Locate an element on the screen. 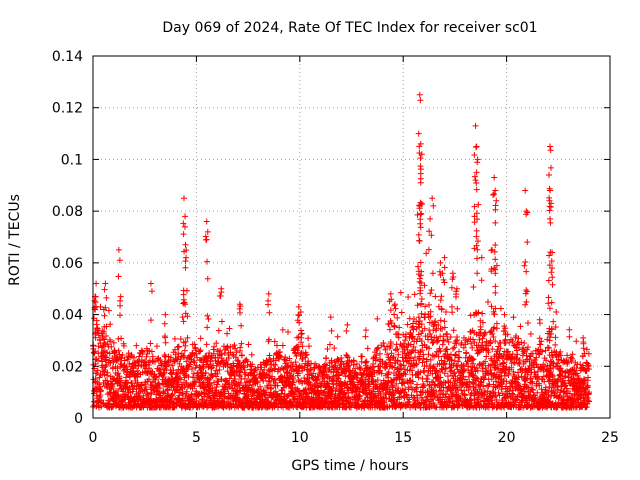  x-tick-label: 20 is located at coordinates (507, 438).